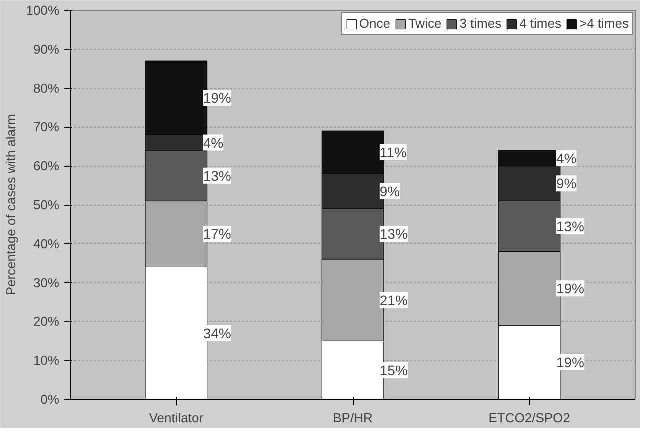 The height and width of the screenshot is (432, 645). What do you see at coordinates (176, 418) in the screenshot?
I see `x-tick-label: Ventilator` at bounding box center [176, 418].